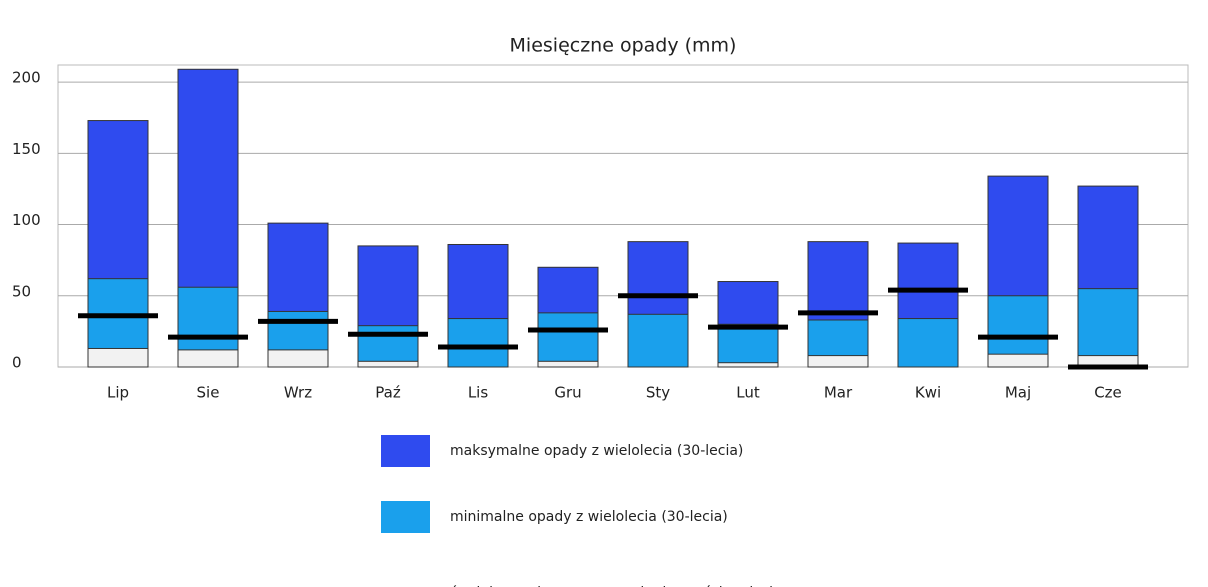 Image resolution: width=1208 pixels, height=587 pixels. Describe the element at coordinates (26, 78) in the screenshot. I see `y-tick-label: 200` at that location.